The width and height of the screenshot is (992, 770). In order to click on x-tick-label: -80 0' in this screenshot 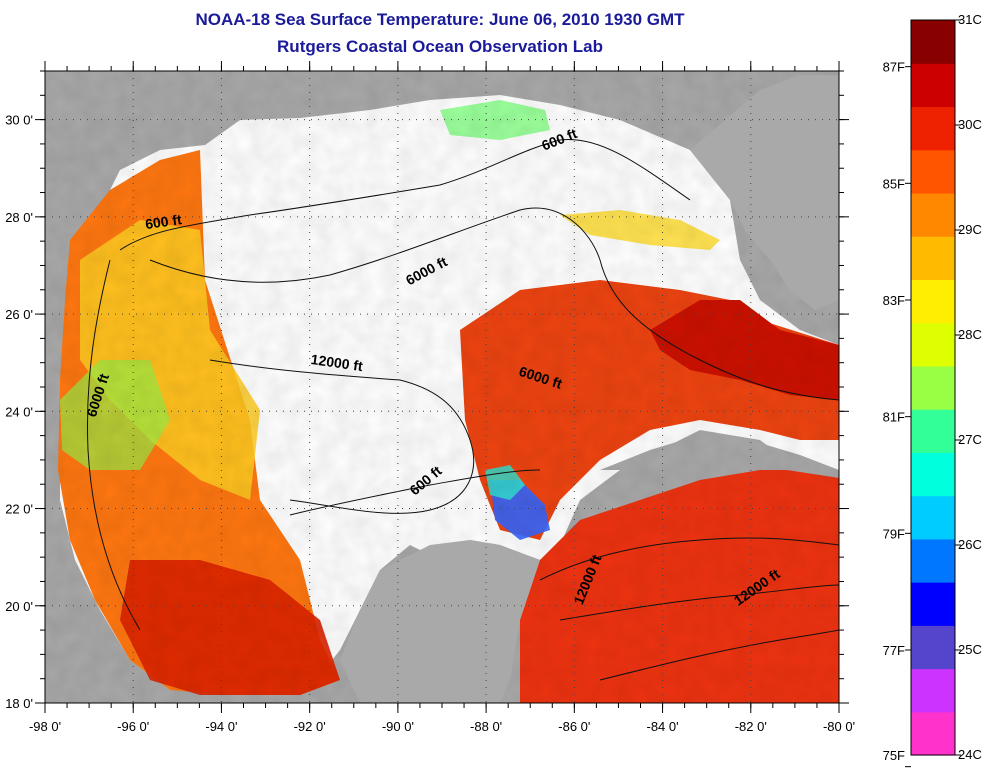, I will do `click(839, 726)`.